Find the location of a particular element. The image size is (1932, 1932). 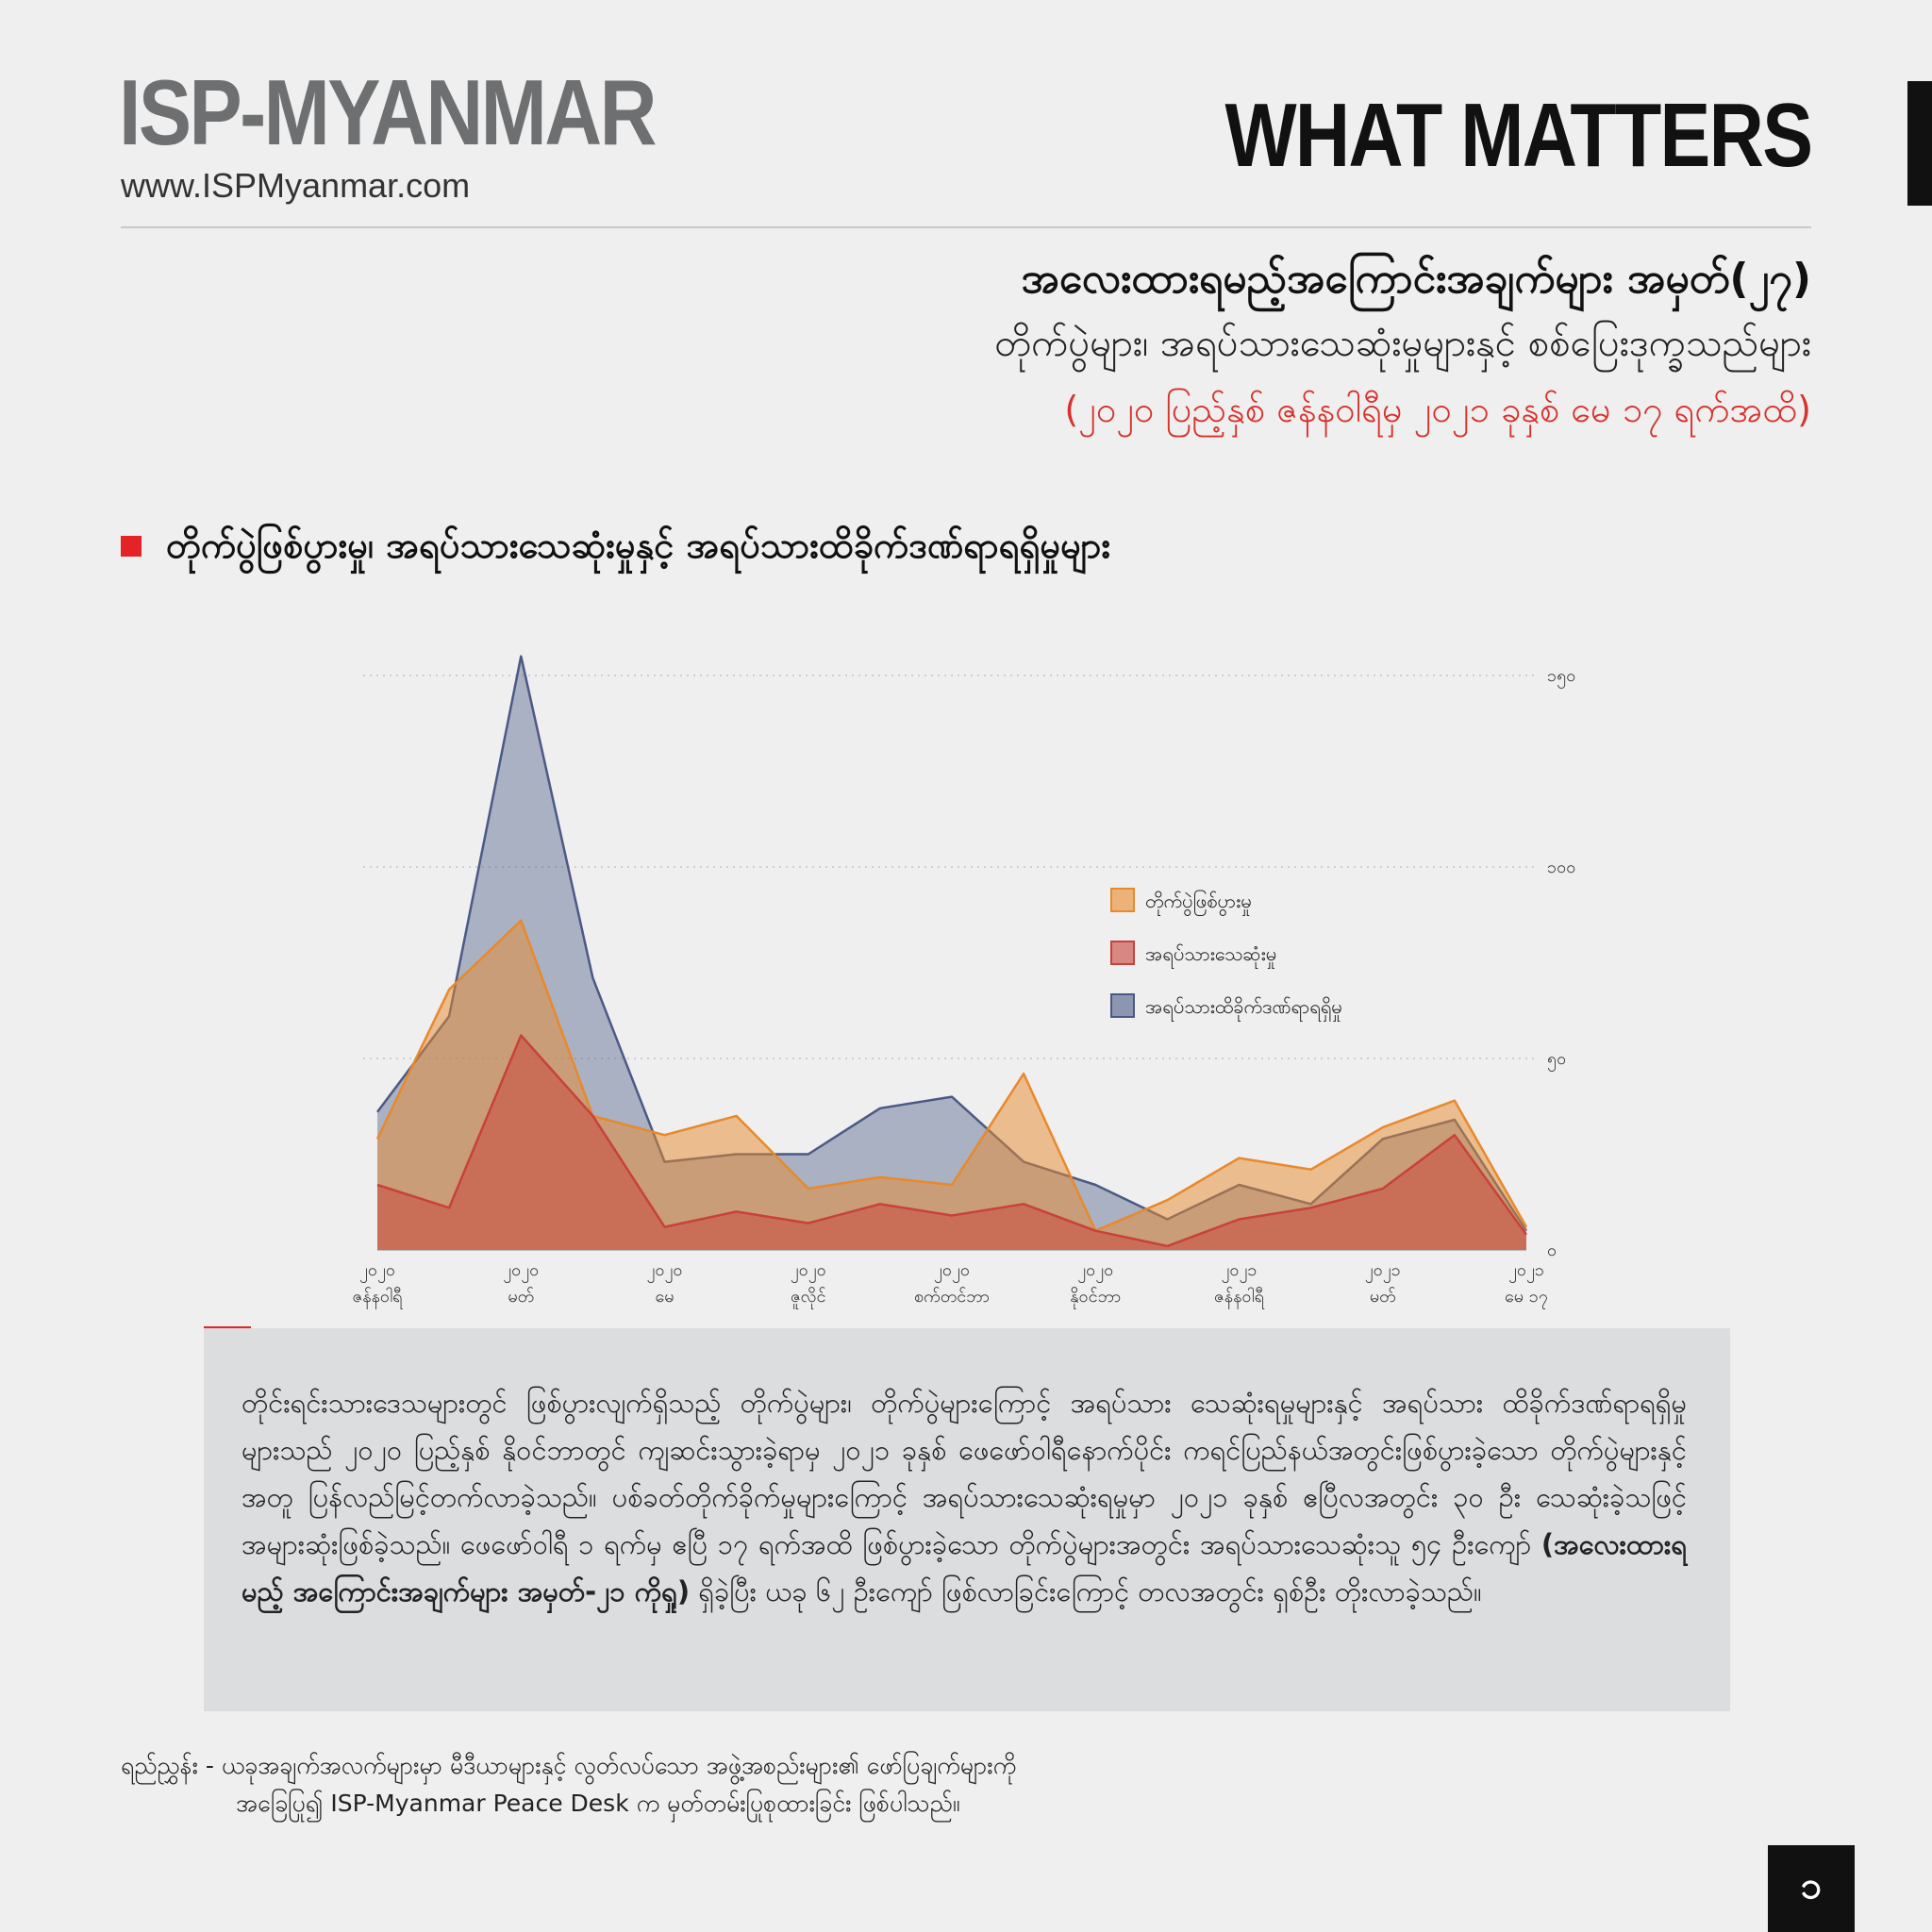

series-label-bar is located at coordinates (1920, 144).